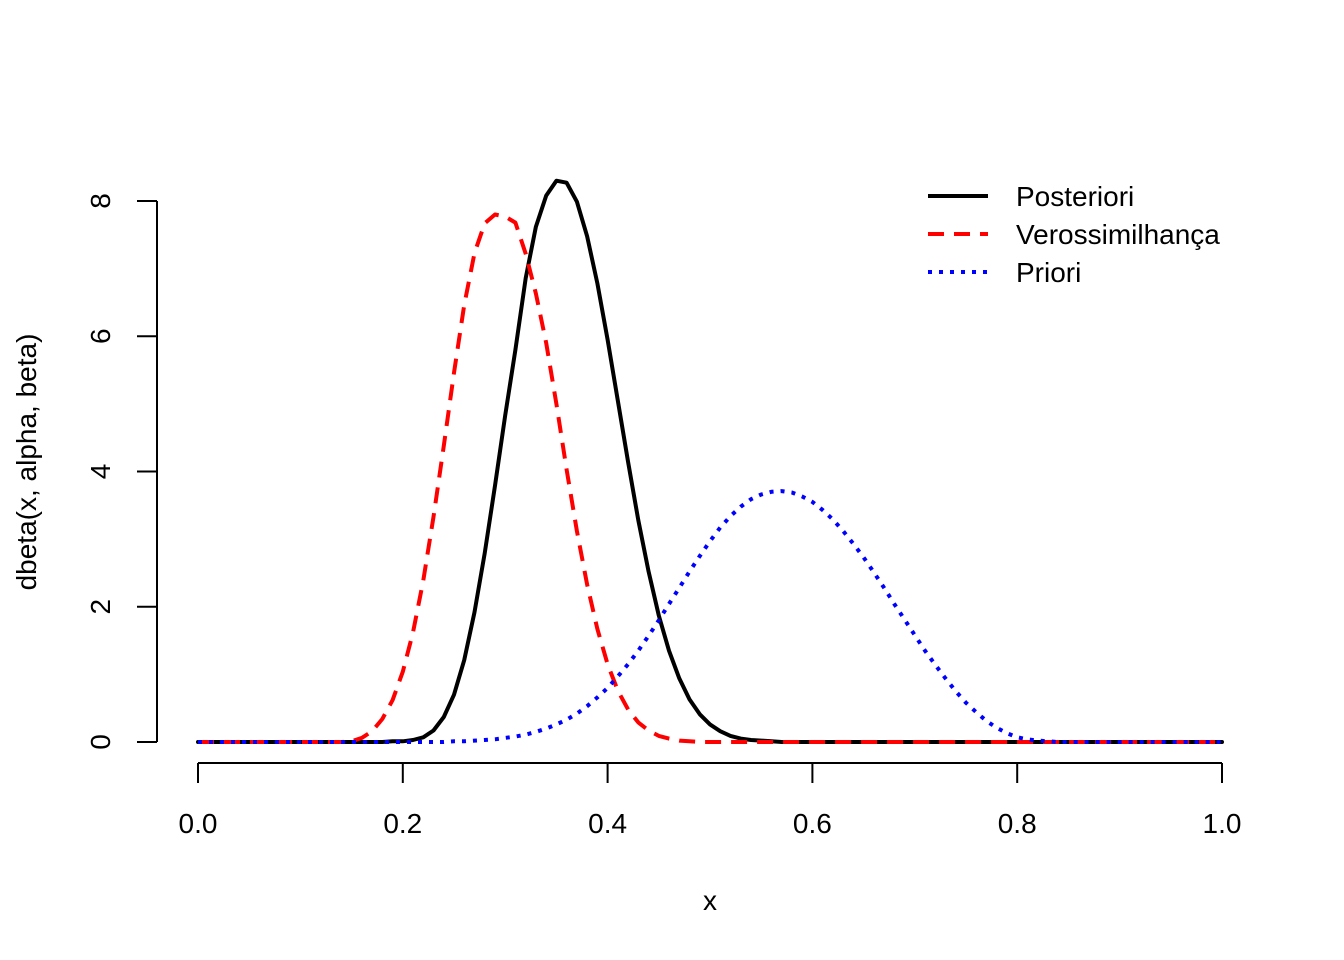 The height and width of the screenshot is (960, 1344). Describe the element at coordinates (100, 607) in the screenshot. I see `y-tick-label: 2` at that location.